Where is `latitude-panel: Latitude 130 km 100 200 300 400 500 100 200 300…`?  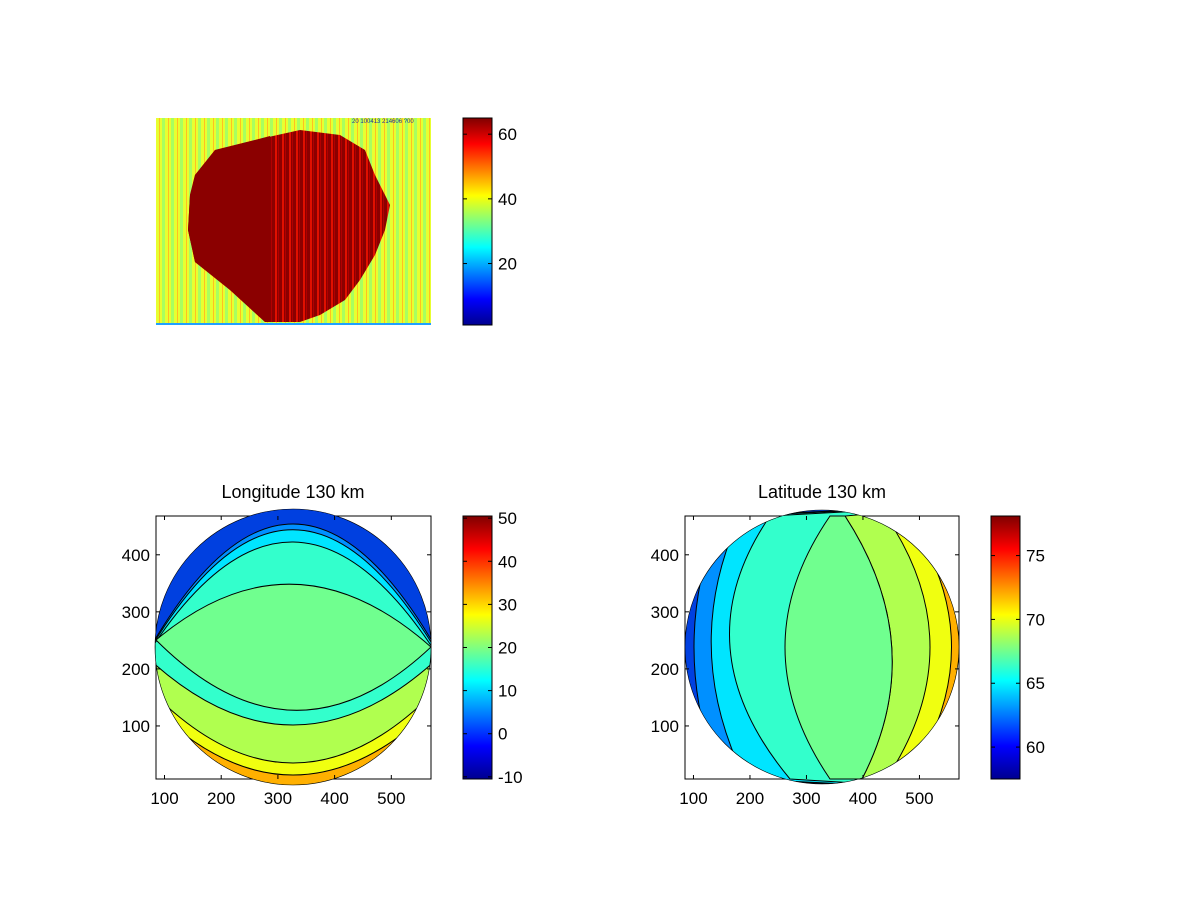
latitude-panel: Latitude 130 km 100 200 300 400 500 100 200 300… is located at coordinates (848, 645).